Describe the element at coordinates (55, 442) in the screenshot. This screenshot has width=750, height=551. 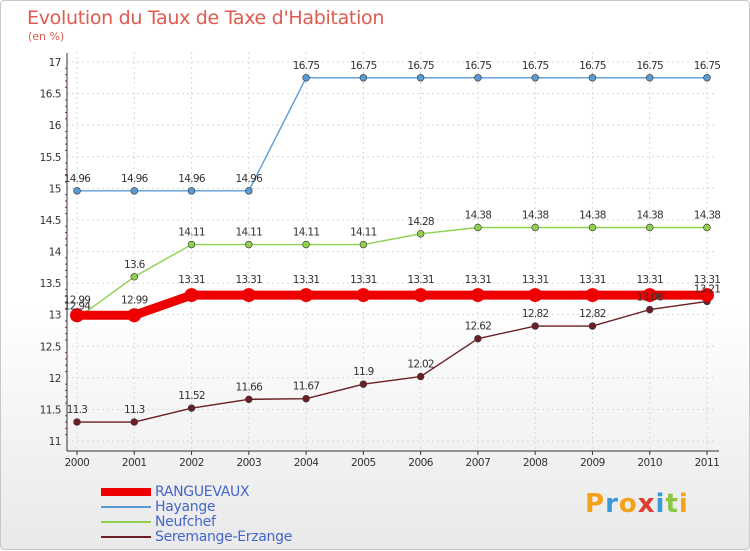
I see `y-tick-label: 11` at that location.